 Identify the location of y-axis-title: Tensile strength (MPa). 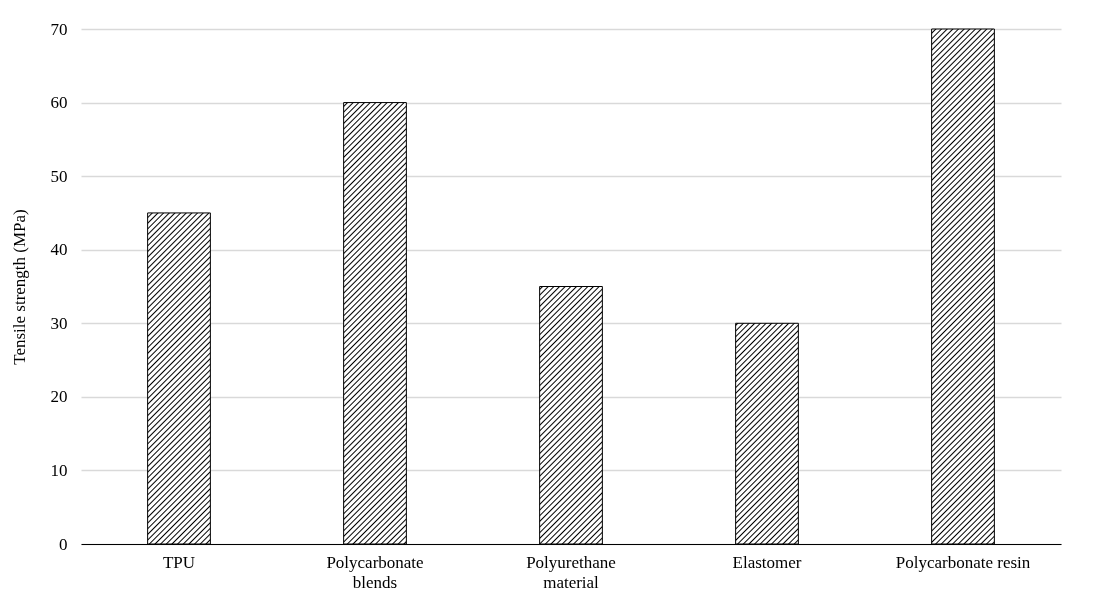
(19, 287).